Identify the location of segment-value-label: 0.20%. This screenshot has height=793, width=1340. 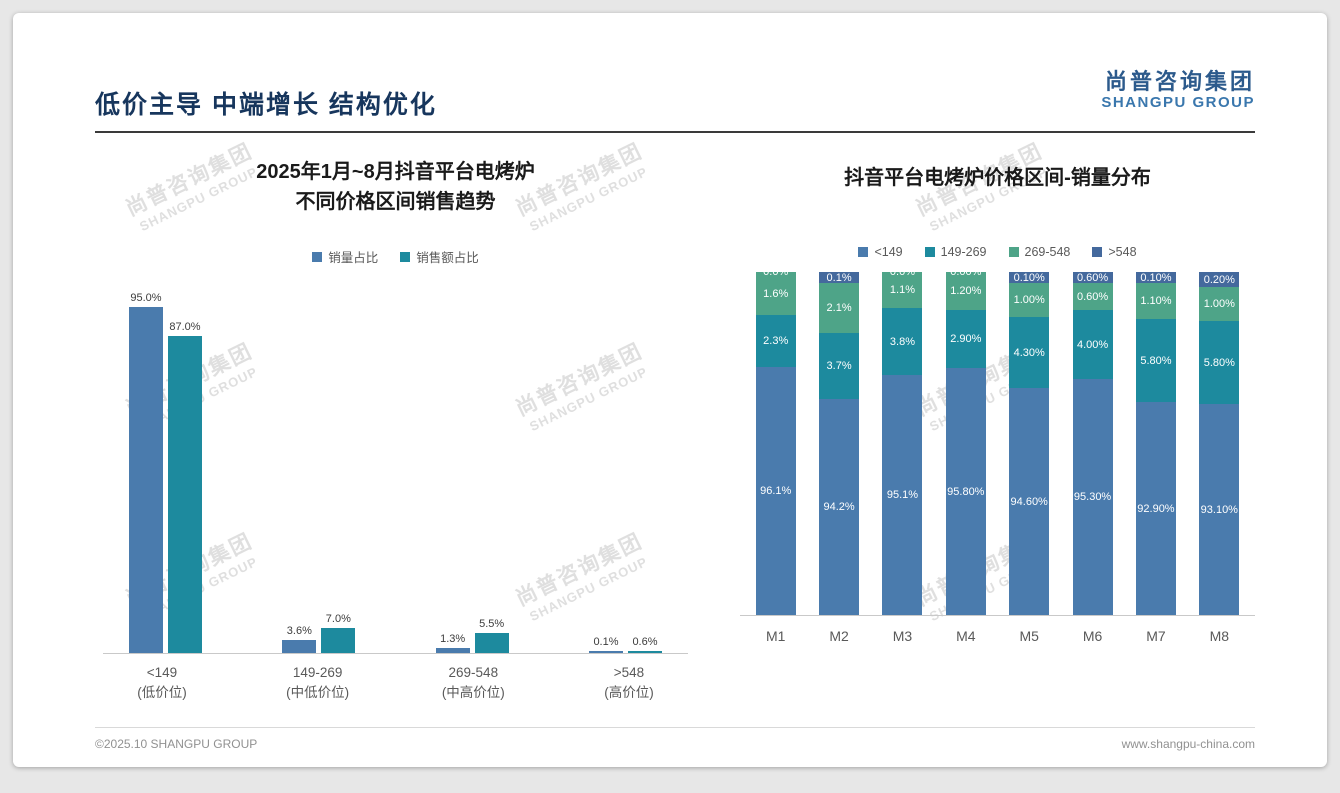
(1219, 279).